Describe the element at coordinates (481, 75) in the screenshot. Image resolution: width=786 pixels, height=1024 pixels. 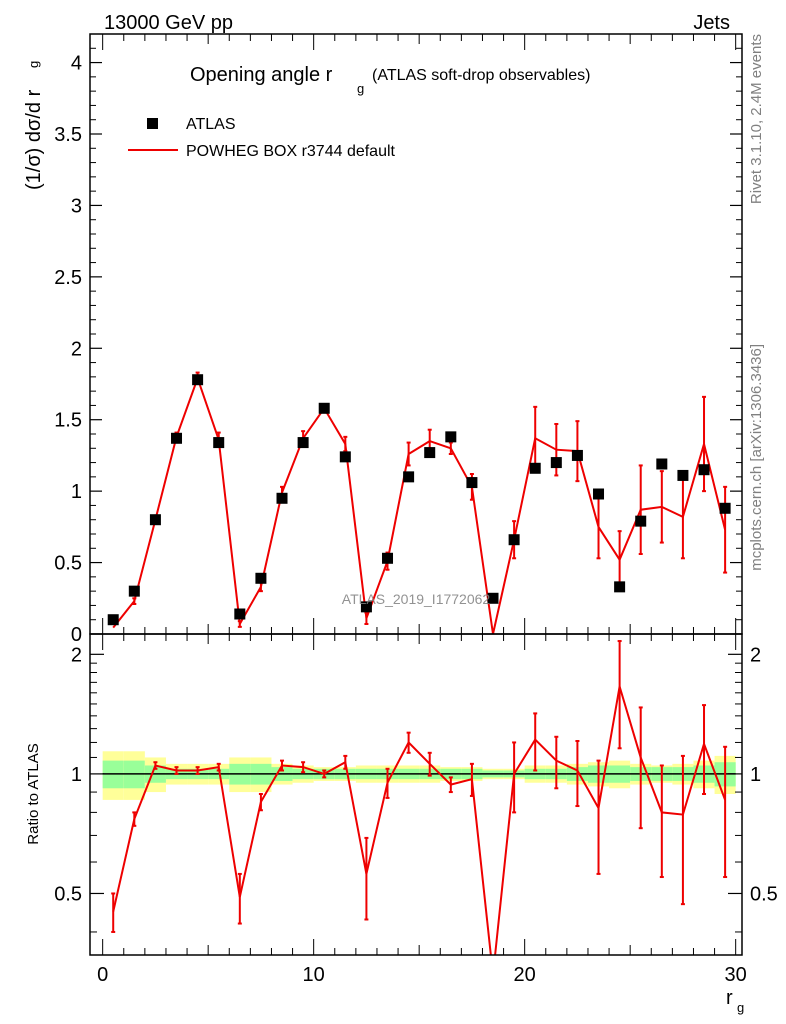
I see `chart-title-suffix: (ATLAS soft-drop observables)` at that location.